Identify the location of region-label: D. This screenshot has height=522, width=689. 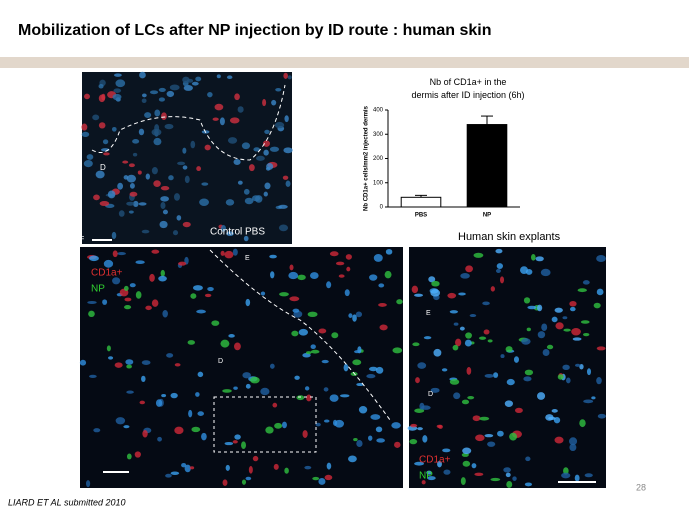
(220, 361).